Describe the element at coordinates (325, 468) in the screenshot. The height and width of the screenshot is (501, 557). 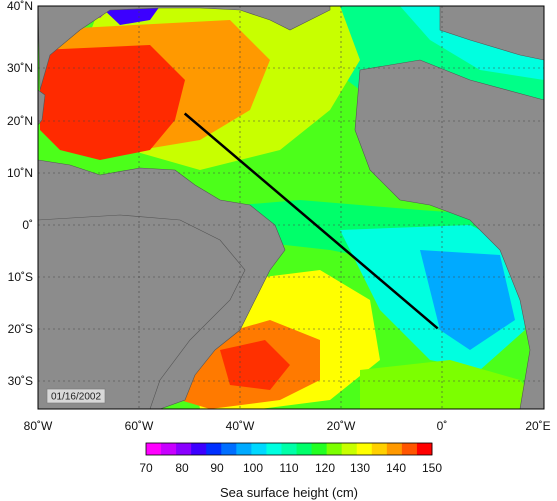
I see `colorbar-tick-label: 120` at that location.